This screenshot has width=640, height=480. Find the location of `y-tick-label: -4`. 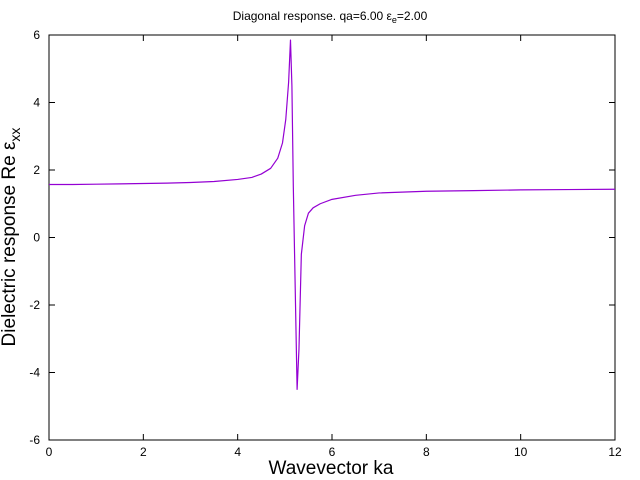

y-tick-label: -4 is located at coordinates (34, 373).